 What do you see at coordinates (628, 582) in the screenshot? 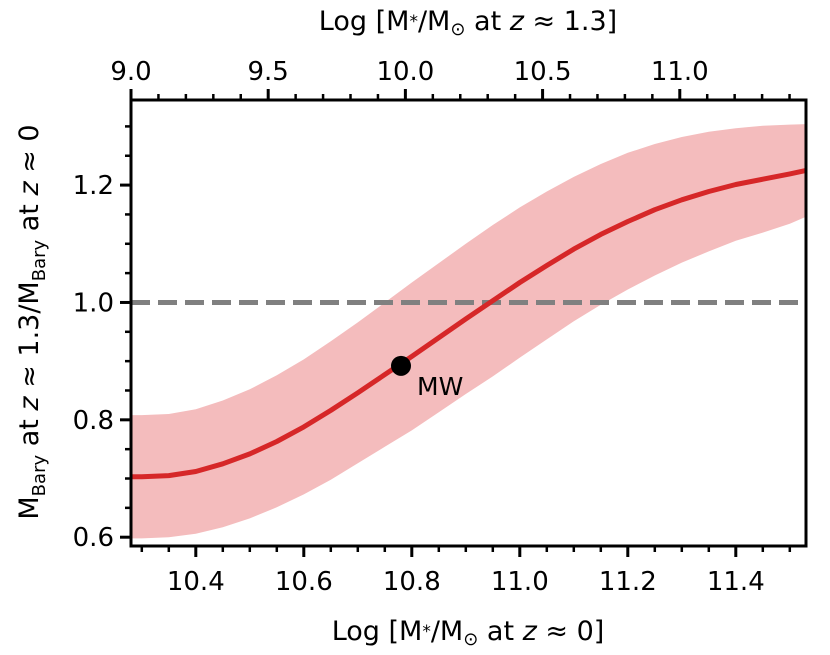
I see `x-tick-label: 11.2` at bounding box center [628, 582].